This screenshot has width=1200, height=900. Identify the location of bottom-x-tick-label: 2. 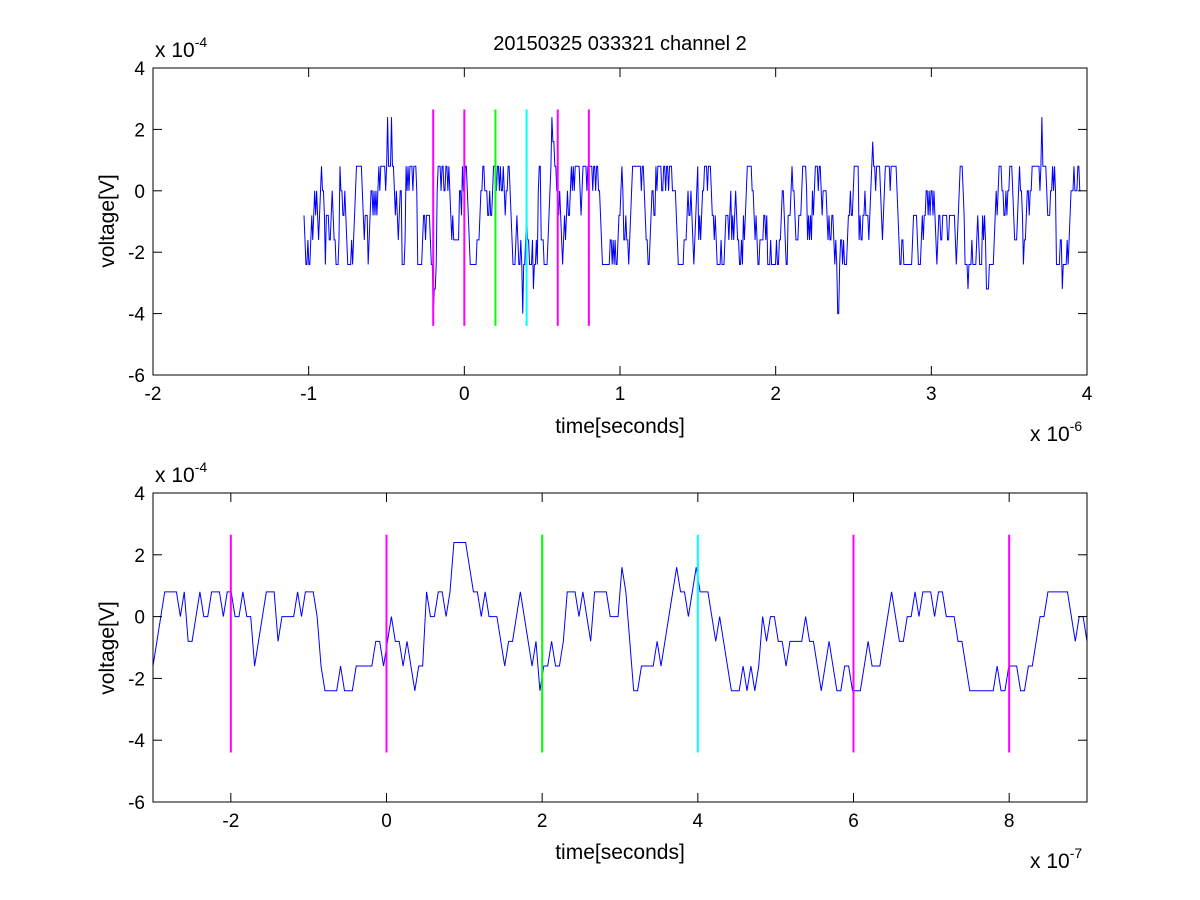
(542, 821).